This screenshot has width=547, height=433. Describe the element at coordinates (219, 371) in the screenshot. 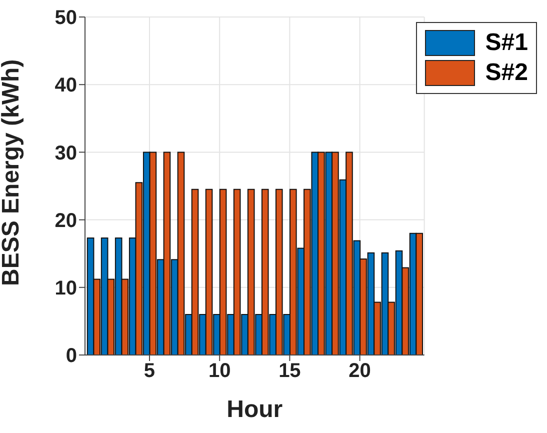

I see `x-tick-label: 10` at that location.